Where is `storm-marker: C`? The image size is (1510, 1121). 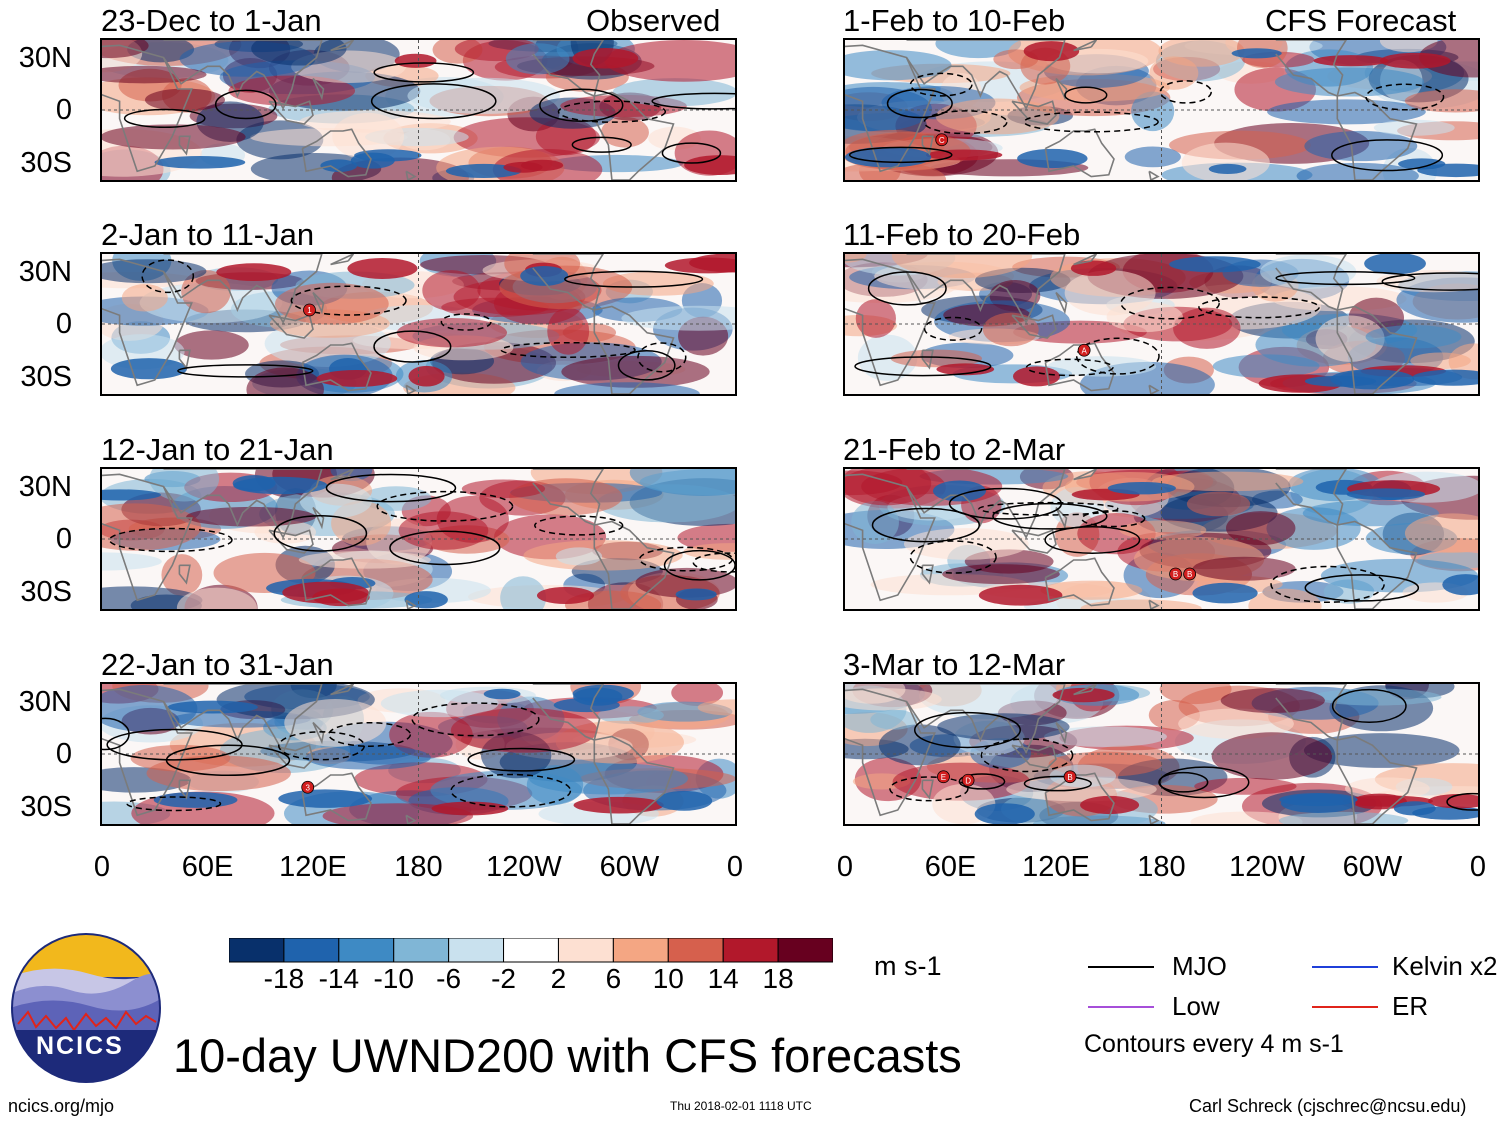 storm-marker: C is located at coordinates (942, 140).